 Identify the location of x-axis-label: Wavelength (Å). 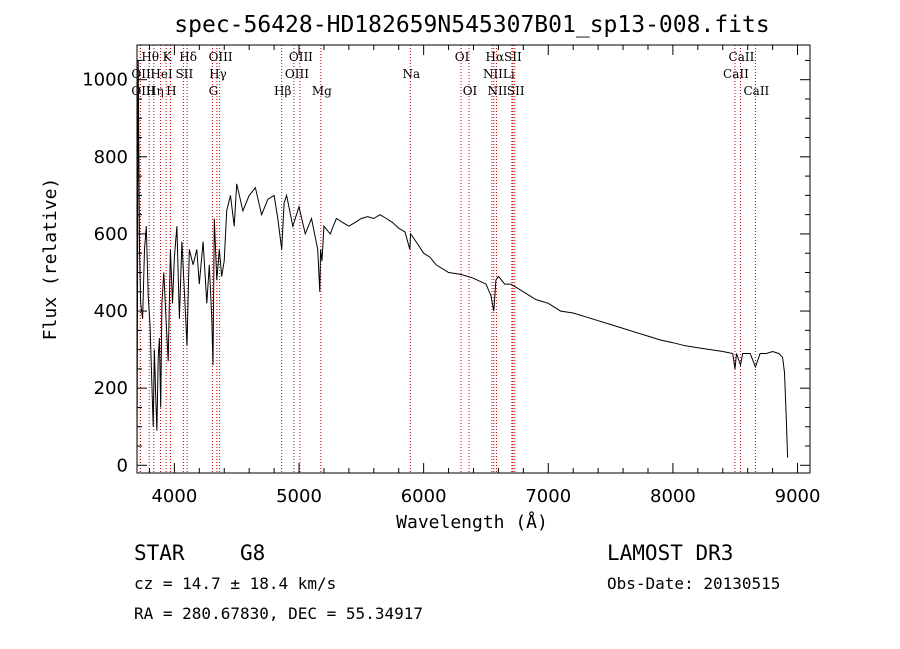
(472, 522).